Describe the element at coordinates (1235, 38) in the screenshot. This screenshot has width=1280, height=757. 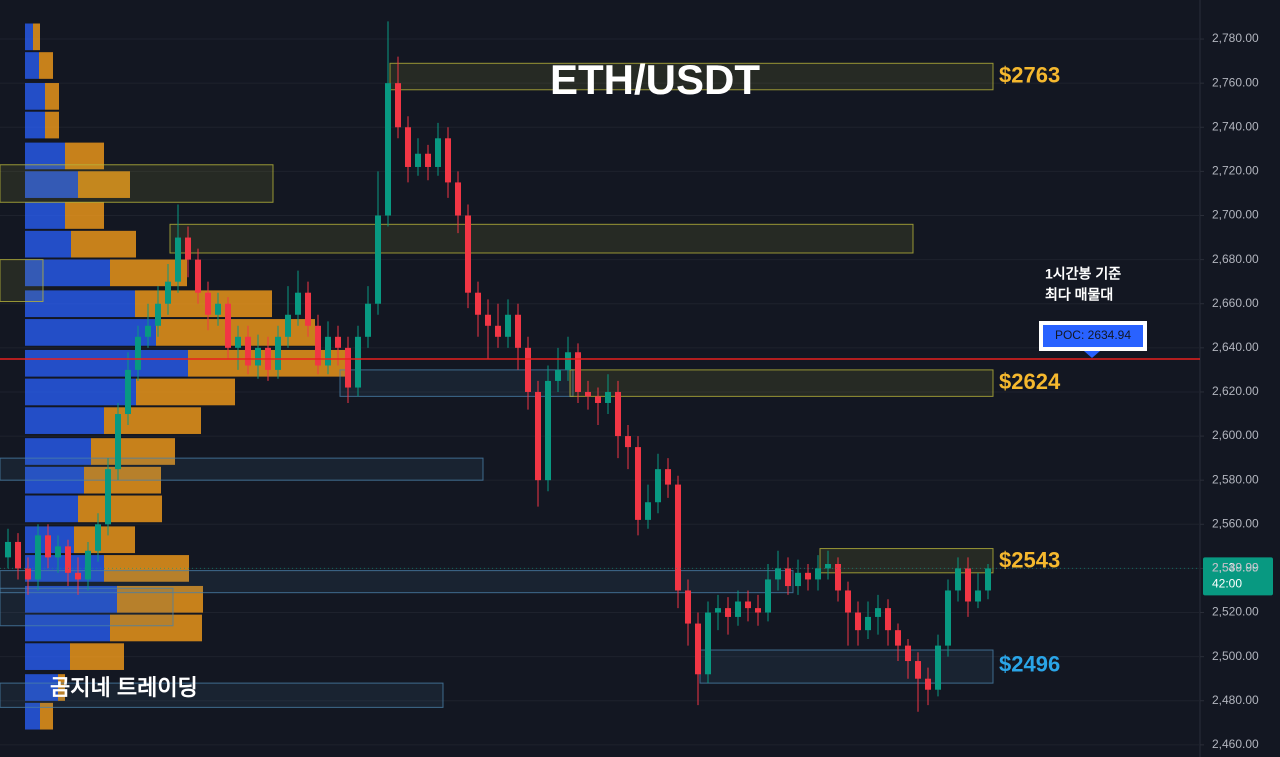
I see `y-tick-label: 2,780.00` at that location.